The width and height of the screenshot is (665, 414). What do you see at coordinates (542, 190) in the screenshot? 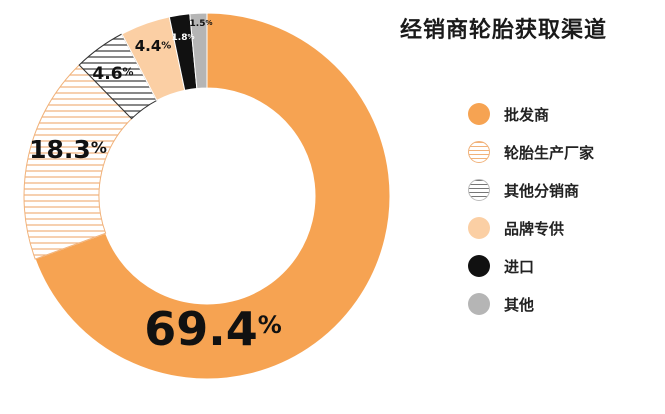
I see `legend-label: 其他分销商` at bounding box center [542, 190].